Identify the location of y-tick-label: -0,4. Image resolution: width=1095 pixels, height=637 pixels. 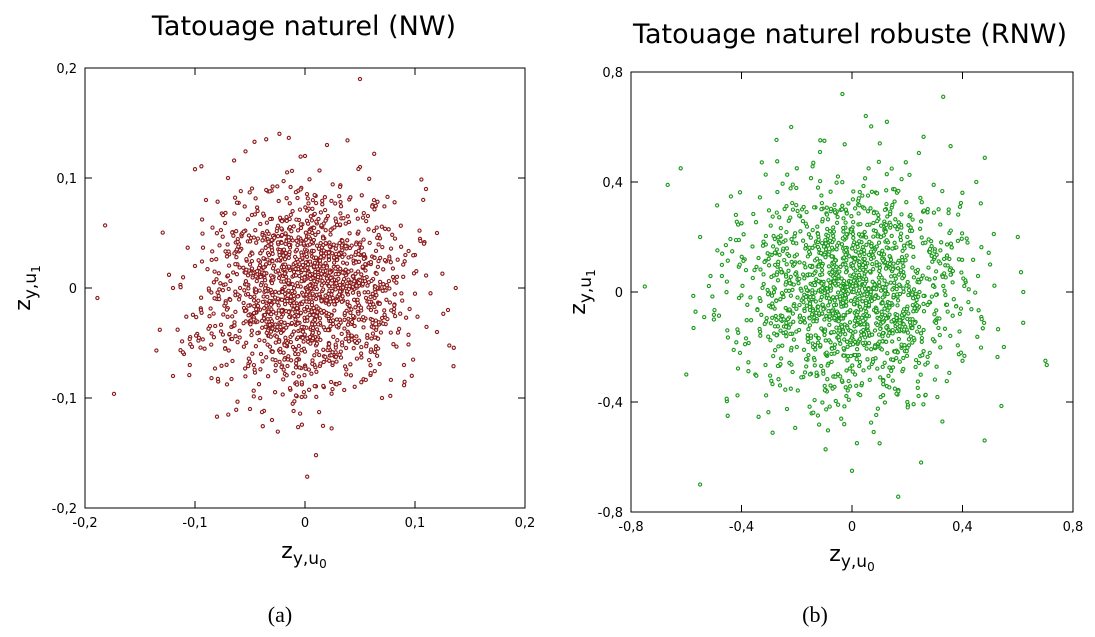
(610, 403).